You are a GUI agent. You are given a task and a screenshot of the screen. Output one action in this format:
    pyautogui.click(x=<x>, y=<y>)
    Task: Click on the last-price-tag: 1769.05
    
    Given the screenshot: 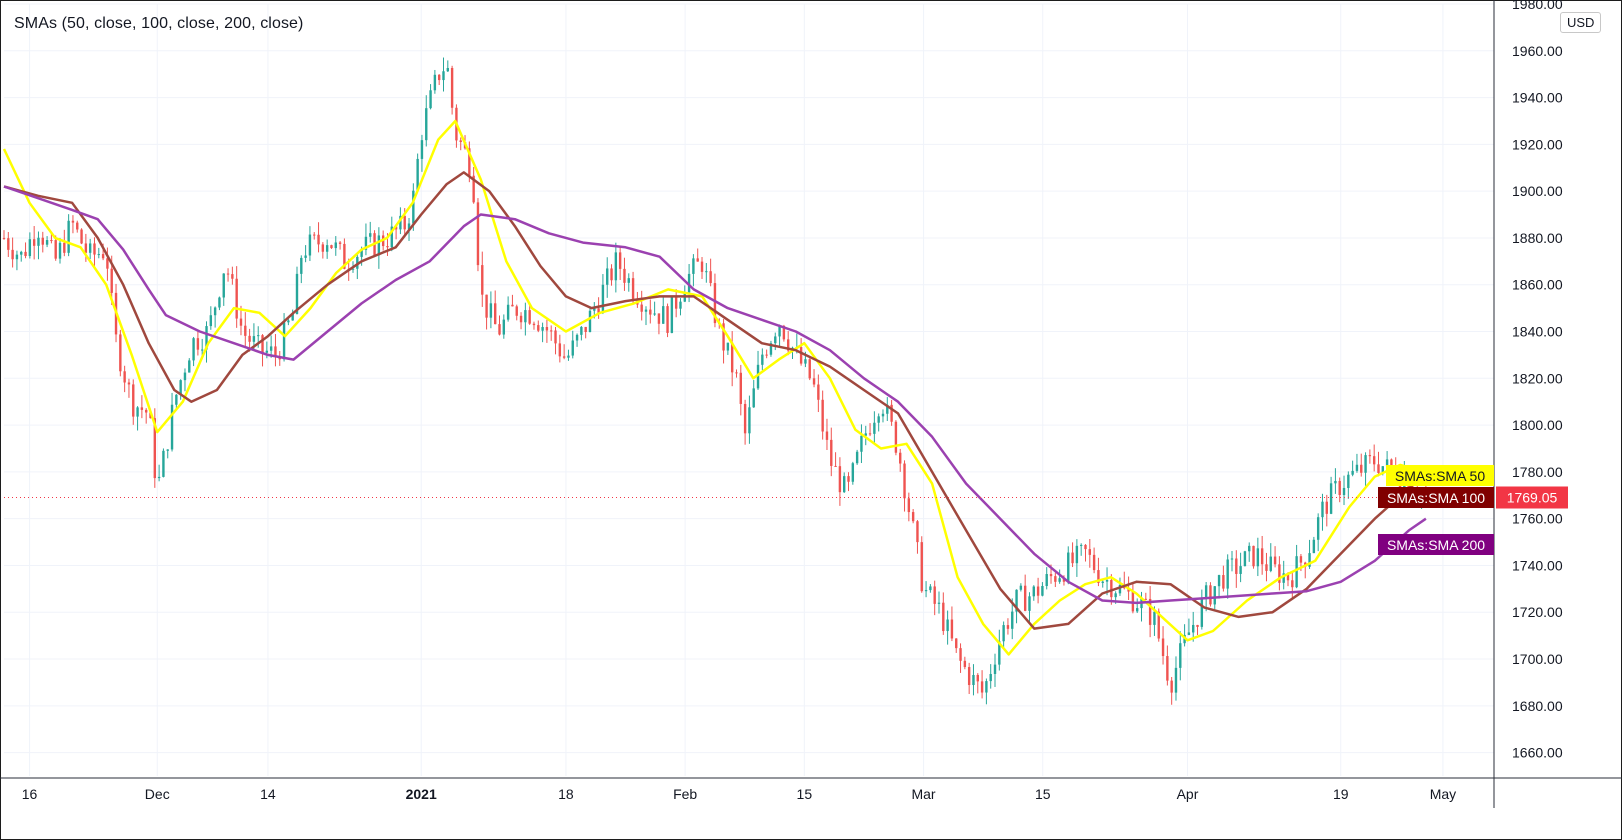 What is the action you would take?
    pyautogui.click(x=1532, y=497)
    